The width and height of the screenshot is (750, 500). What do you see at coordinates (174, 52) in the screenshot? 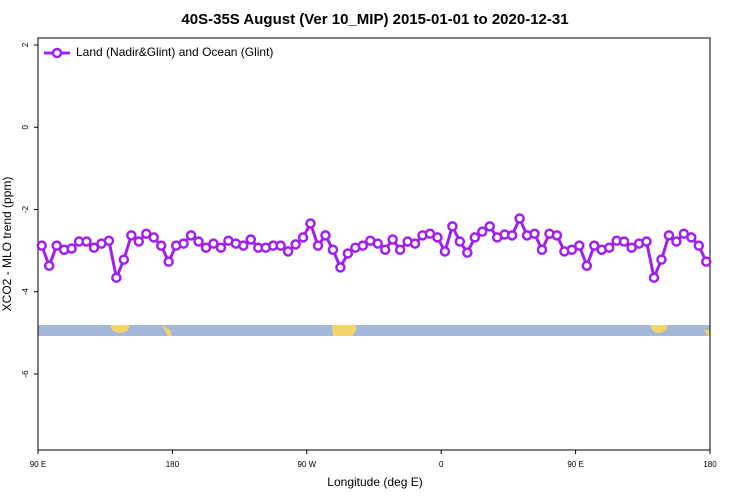
I see `legend-label: Land (Nadir&Glint) and Ocean (Glint)` at bounding box center [174, 52].